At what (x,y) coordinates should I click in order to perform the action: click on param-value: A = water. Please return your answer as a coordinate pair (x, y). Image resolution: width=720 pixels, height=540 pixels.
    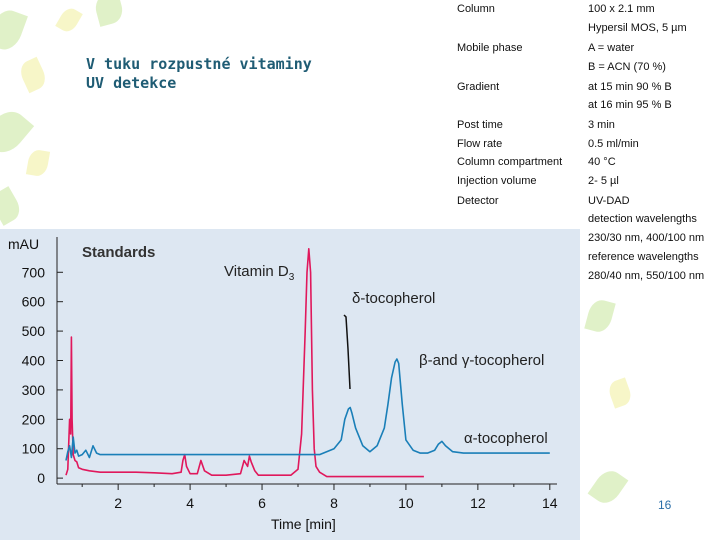
    Looking at the image, I should click on (611, 48).